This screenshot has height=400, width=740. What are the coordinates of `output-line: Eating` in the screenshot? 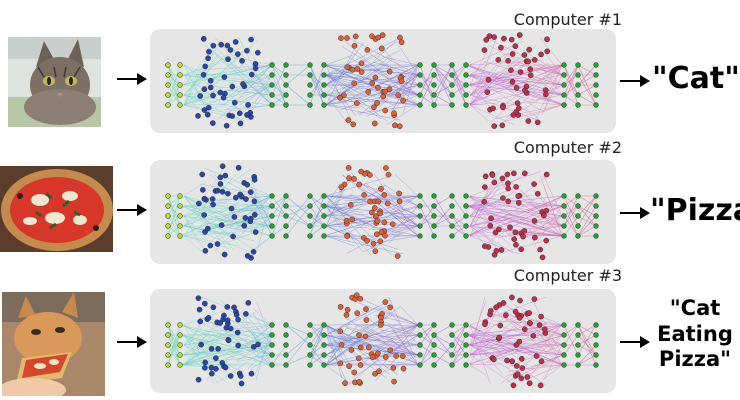 It's located at (695, 333).